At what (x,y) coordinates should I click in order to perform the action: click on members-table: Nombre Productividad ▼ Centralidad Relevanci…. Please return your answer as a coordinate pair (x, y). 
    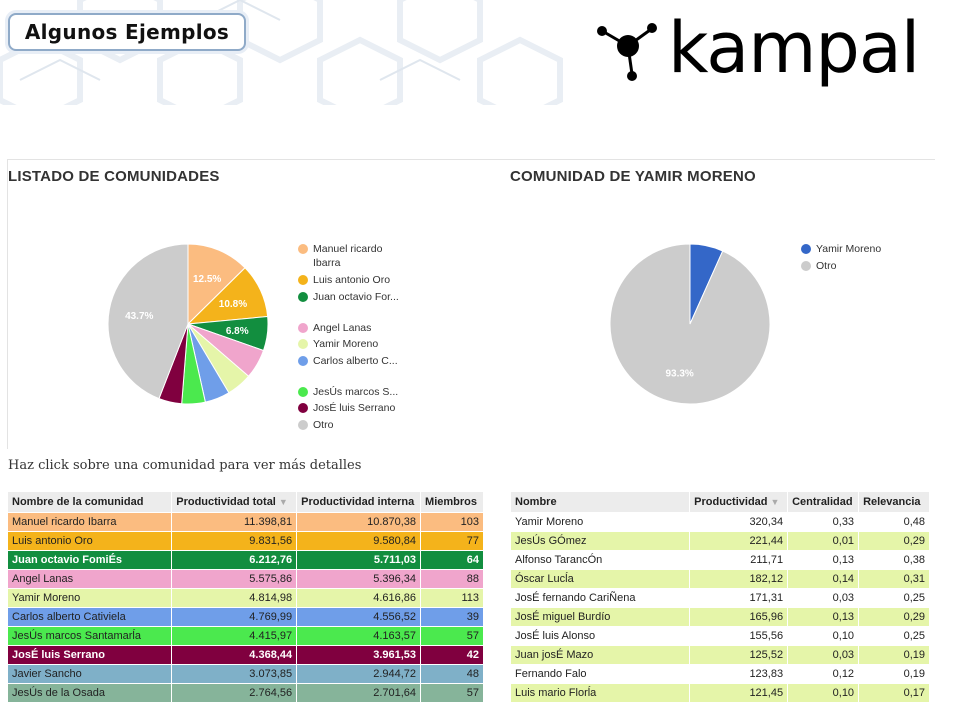
    Looking at the image, I should click on (719, 597).